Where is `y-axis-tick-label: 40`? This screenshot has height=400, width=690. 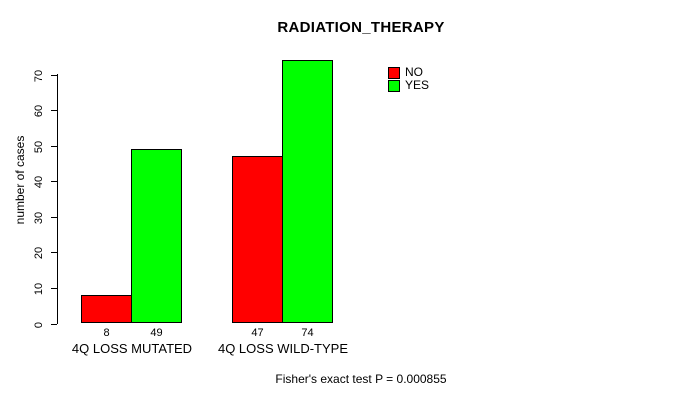
y-axis-tick-label: 40 is located at coordinates (39, 181).